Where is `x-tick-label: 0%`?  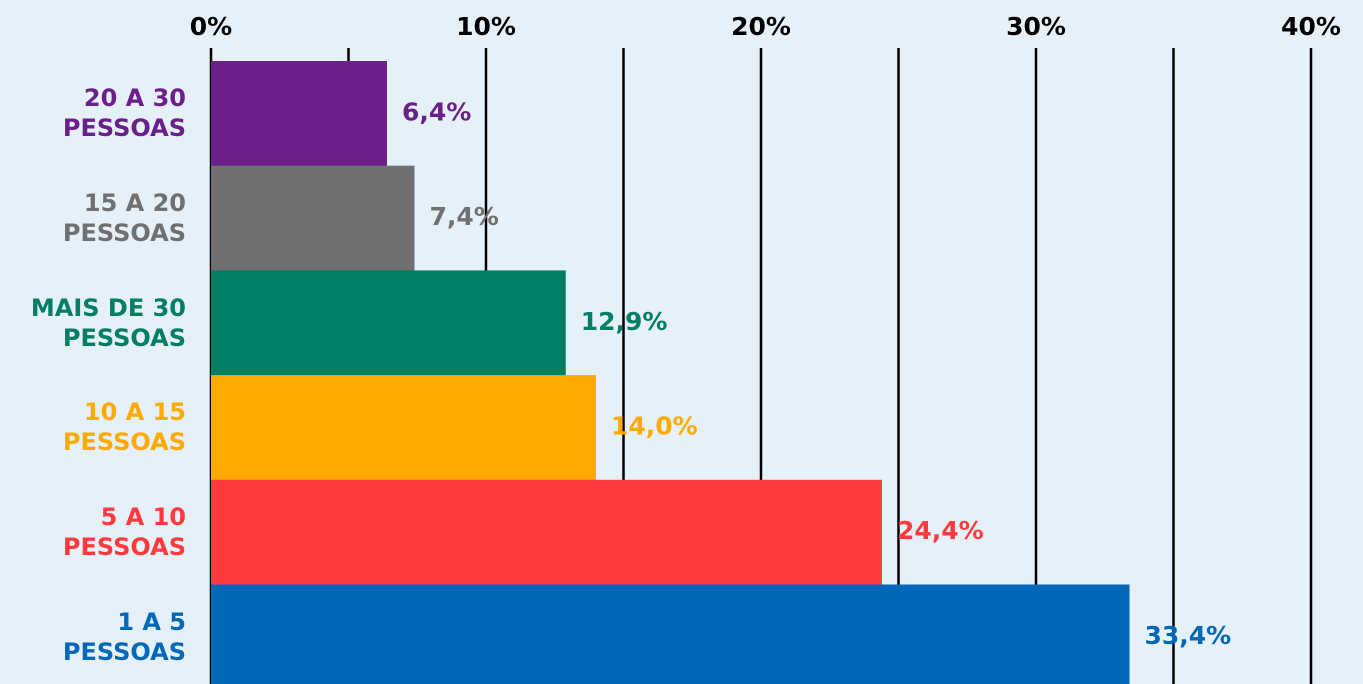 x-tick-label: 0% is located at coordinates (211, 26).